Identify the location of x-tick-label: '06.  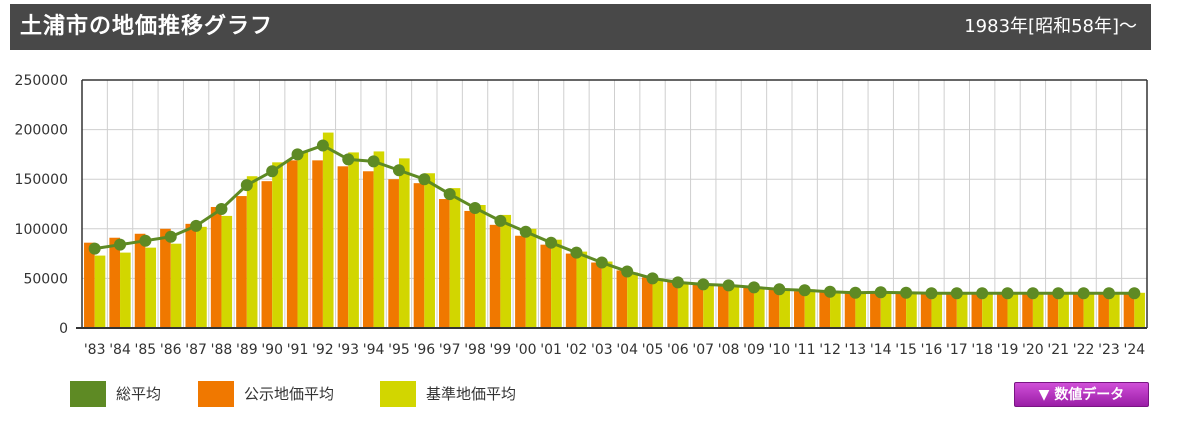
(678, 350).